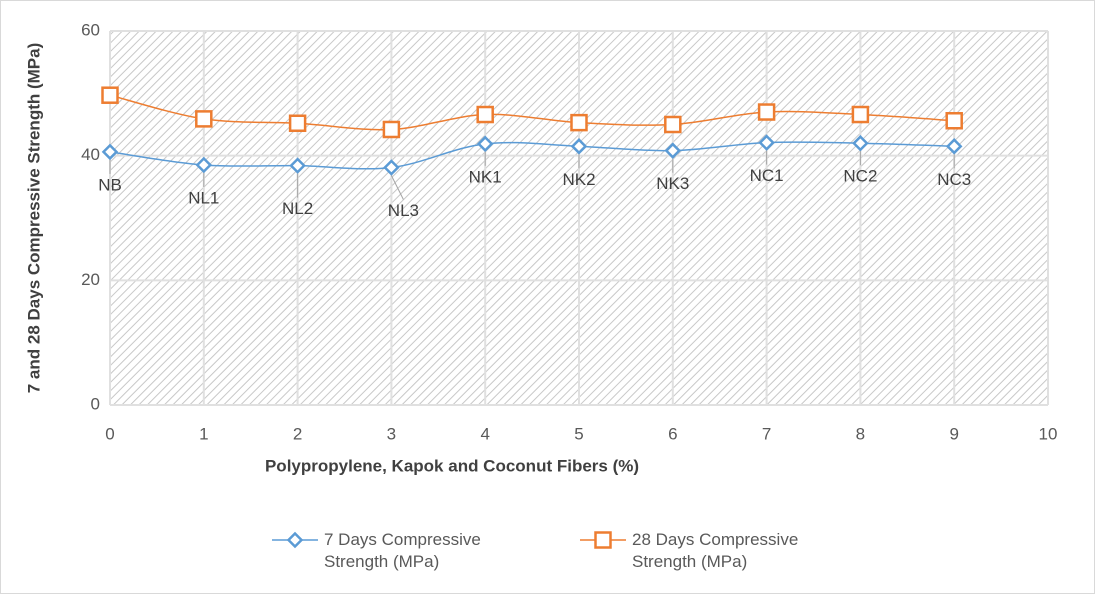 This screenshot has height=594, width=1095. What do you see at coordinates (109, 433) in the screenshot?
I see `x-tick-label: 0` at bounding box center [109, 433].